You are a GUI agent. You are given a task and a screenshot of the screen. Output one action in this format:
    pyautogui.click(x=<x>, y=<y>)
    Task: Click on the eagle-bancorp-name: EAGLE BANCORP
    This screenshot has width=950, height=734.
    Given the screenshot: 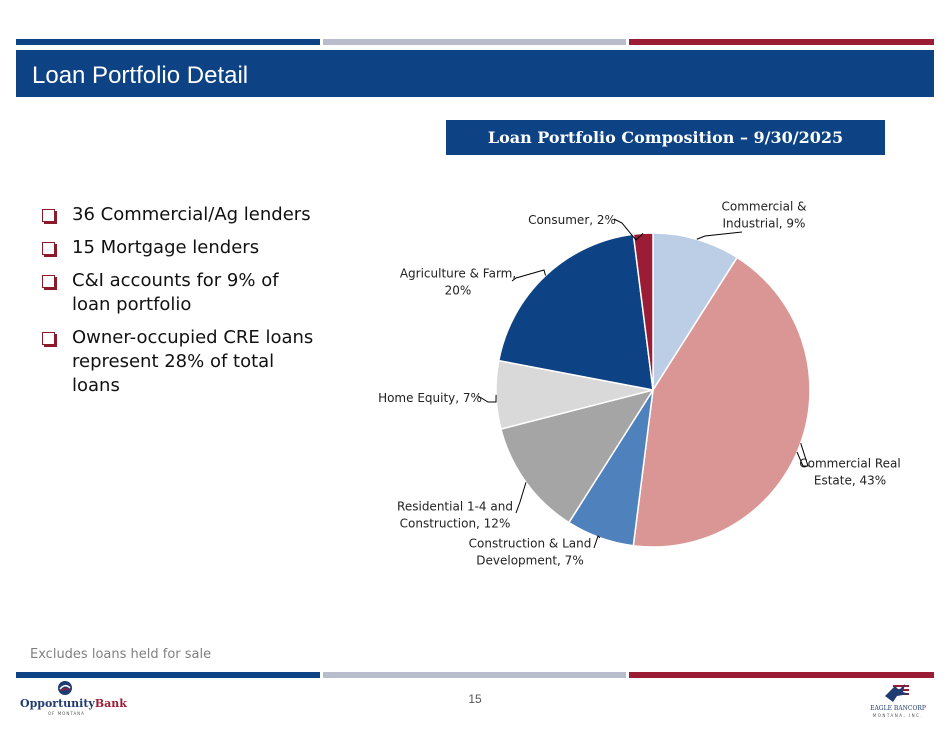 What is the action you would take?
    pyautogui.click(x=898, y=708)
    